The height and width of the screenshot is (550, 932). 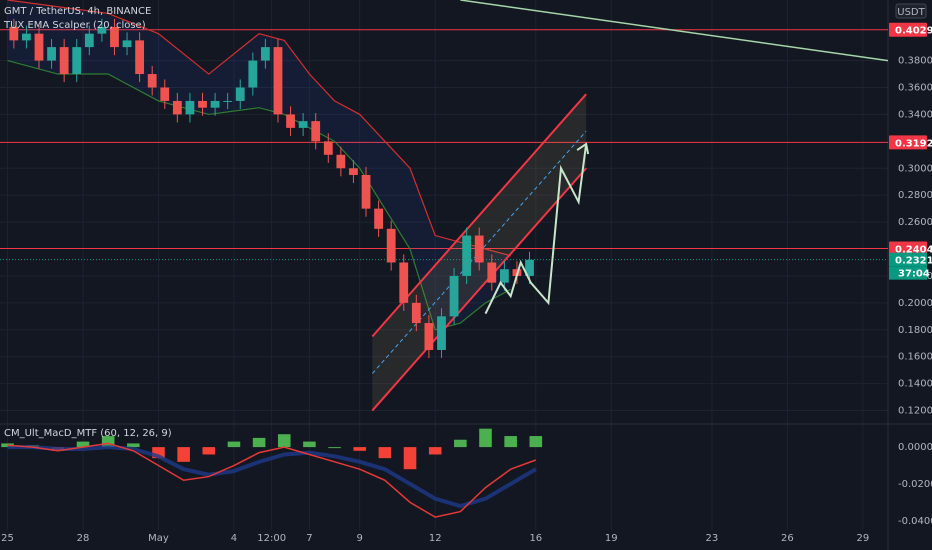 I want to click on projection-path, so click(x=537, y=228).